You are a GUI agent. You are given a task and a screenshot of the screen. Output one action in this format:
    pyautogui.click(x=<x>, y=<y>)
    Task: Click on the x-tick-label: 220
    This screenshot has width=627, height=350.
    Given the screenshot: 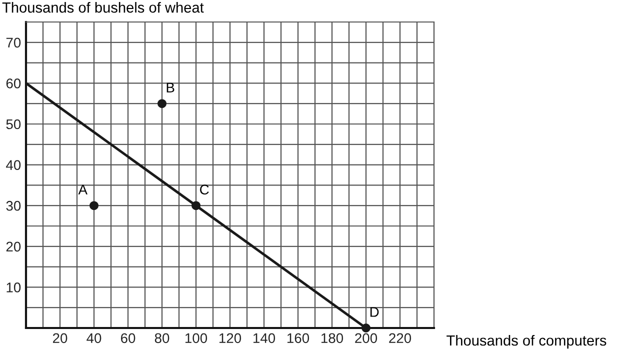 What is the action you would take?
    pyautogui.click(x=400, y=338)
    